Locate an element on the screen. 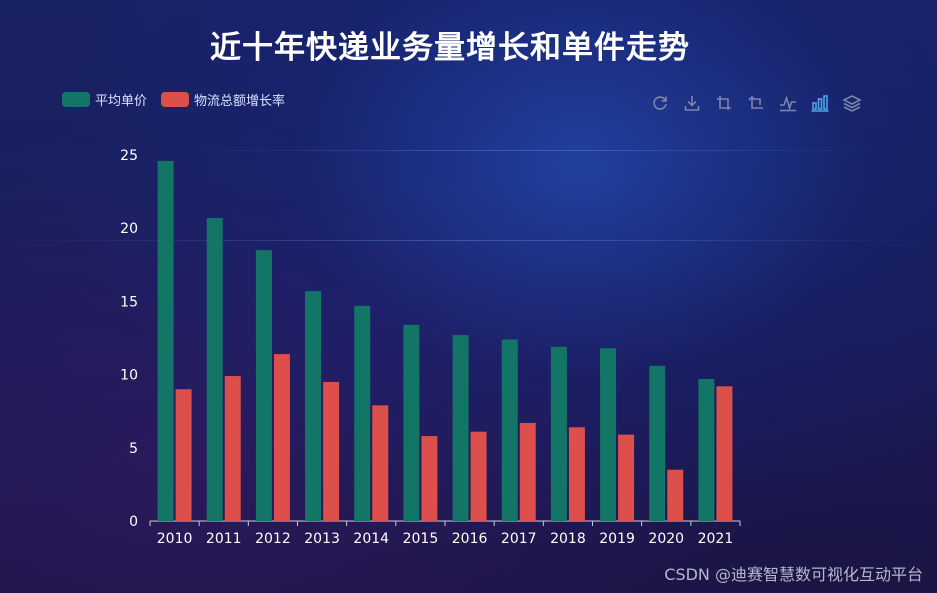  legend-label-growth-rate: 物流总额增长率 is located at coordinates (240, 101).